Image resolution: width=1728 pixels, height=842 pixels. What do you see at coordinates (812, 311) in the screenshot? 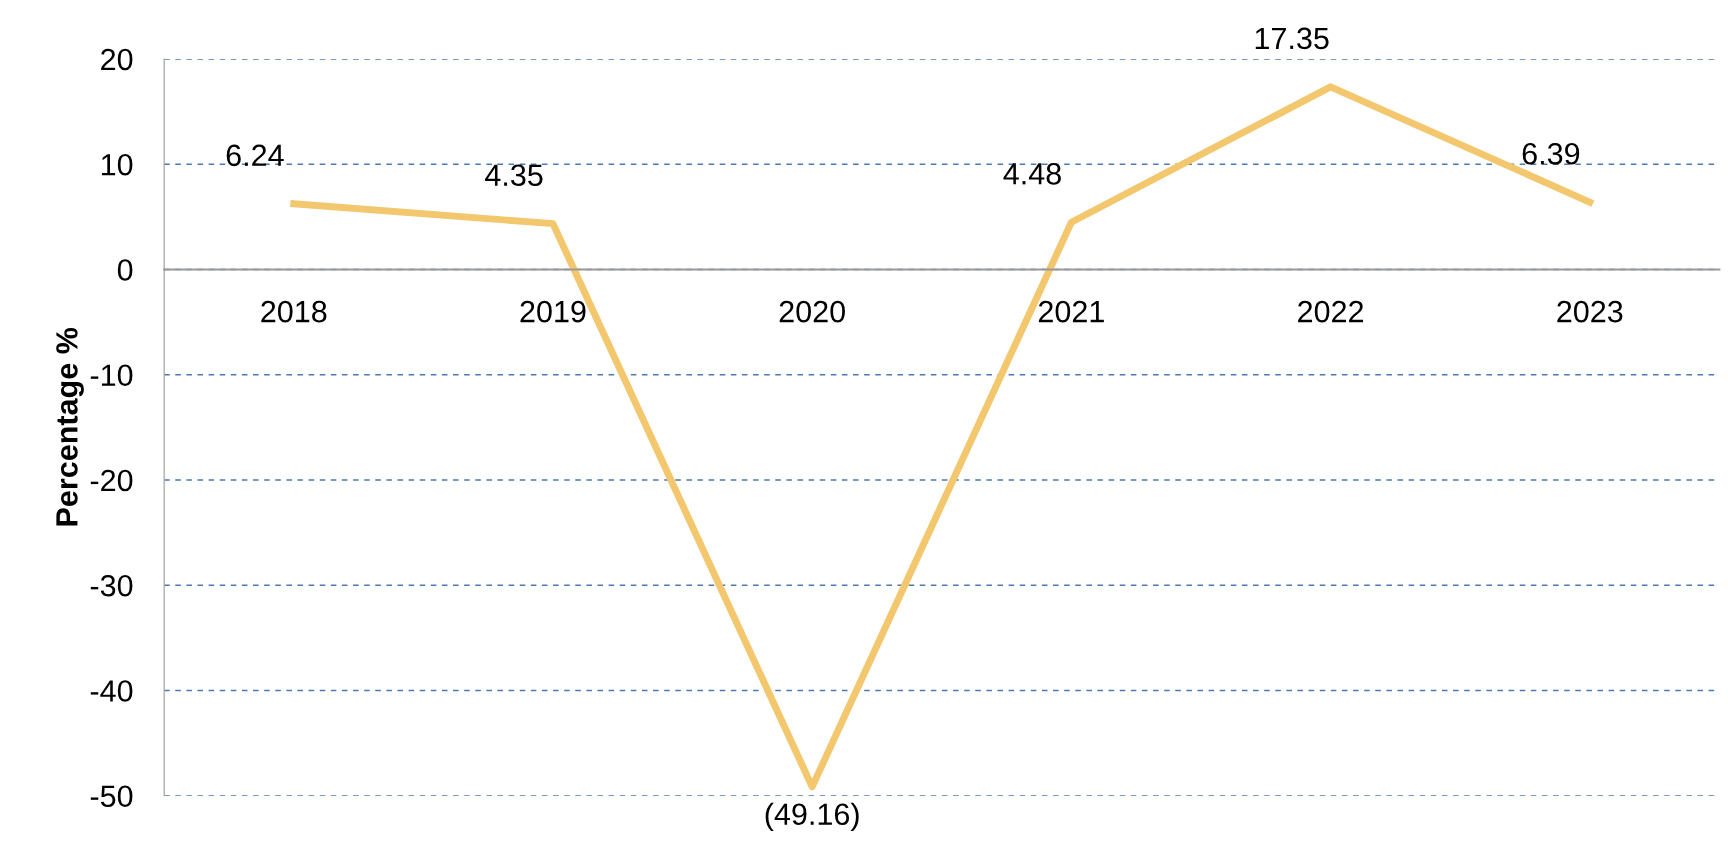
I see `x-tick-label: 2020` at bounding box center [812, 311].